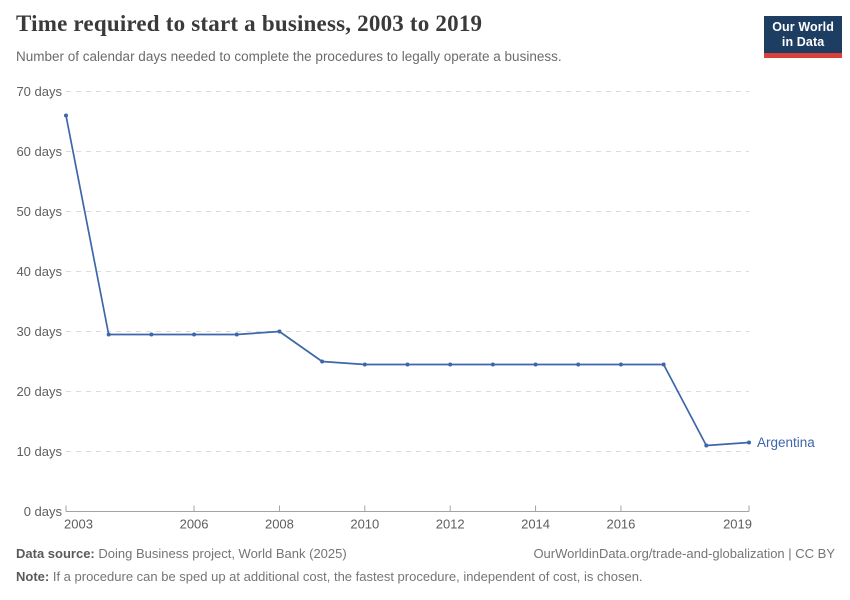 Image resolution: width=850 pixels, height=600 pixels. What do you see at coordinates (364, 524) in the screenshot?
I see `x-tick-label: 2010` at bounding box center [364, 524].